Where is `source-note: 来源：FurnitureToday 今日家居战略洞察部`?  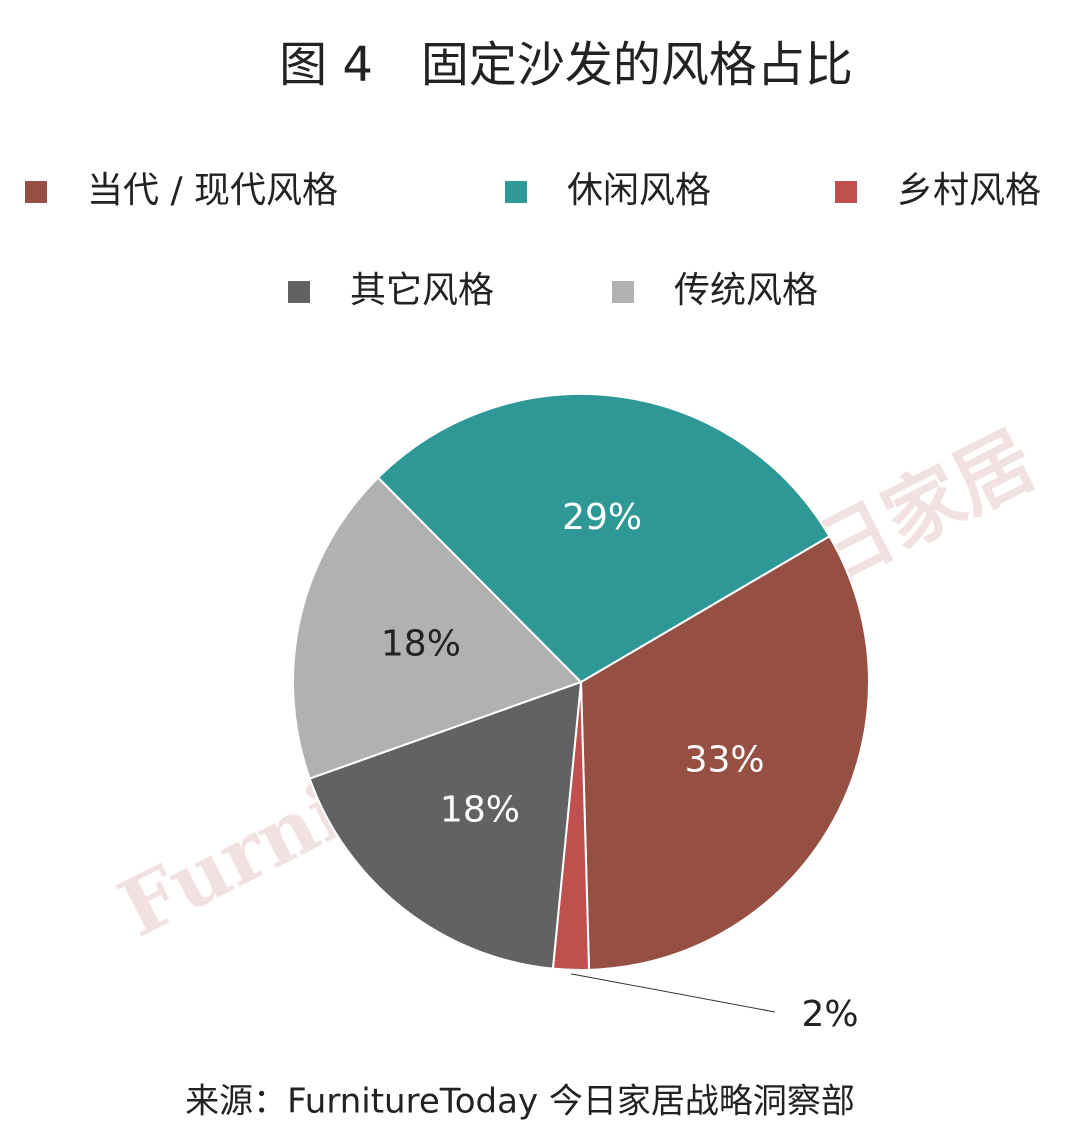
source-note: 来源：FurnitureToday 今日家居战略洞察部 is located at coordinates (520, 1102).